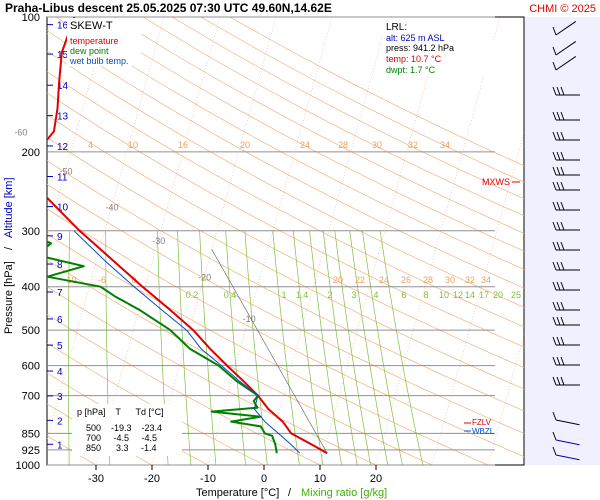 Image resolution: width=600 pixels, height=500 pixels. I want to click on wind-panel, so click(562, 241).